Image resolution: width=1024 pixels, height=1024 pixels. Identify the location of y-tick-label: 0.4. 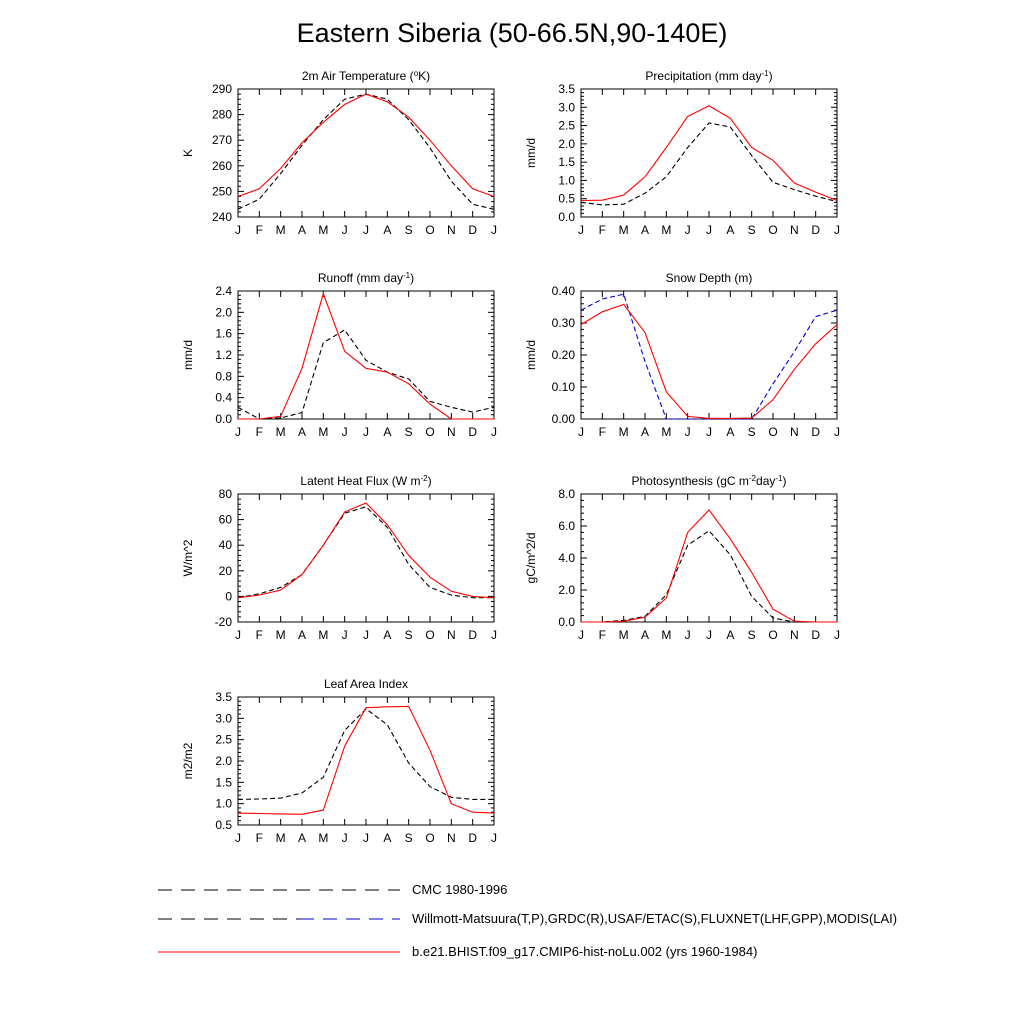
(223, 398).